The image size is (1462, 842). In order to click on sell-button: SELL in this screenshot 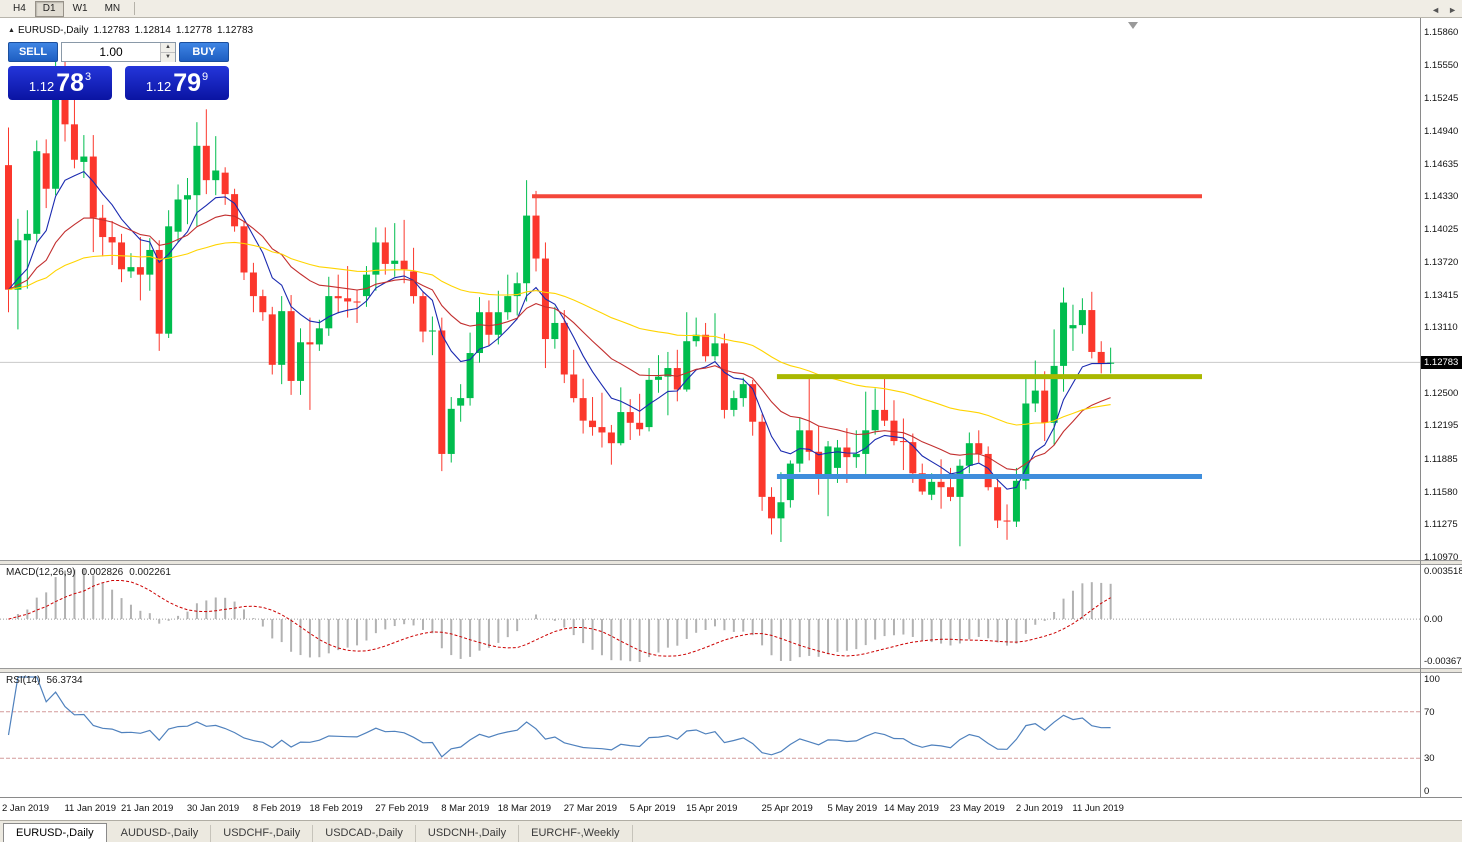, I will do `click(33, 52)`.